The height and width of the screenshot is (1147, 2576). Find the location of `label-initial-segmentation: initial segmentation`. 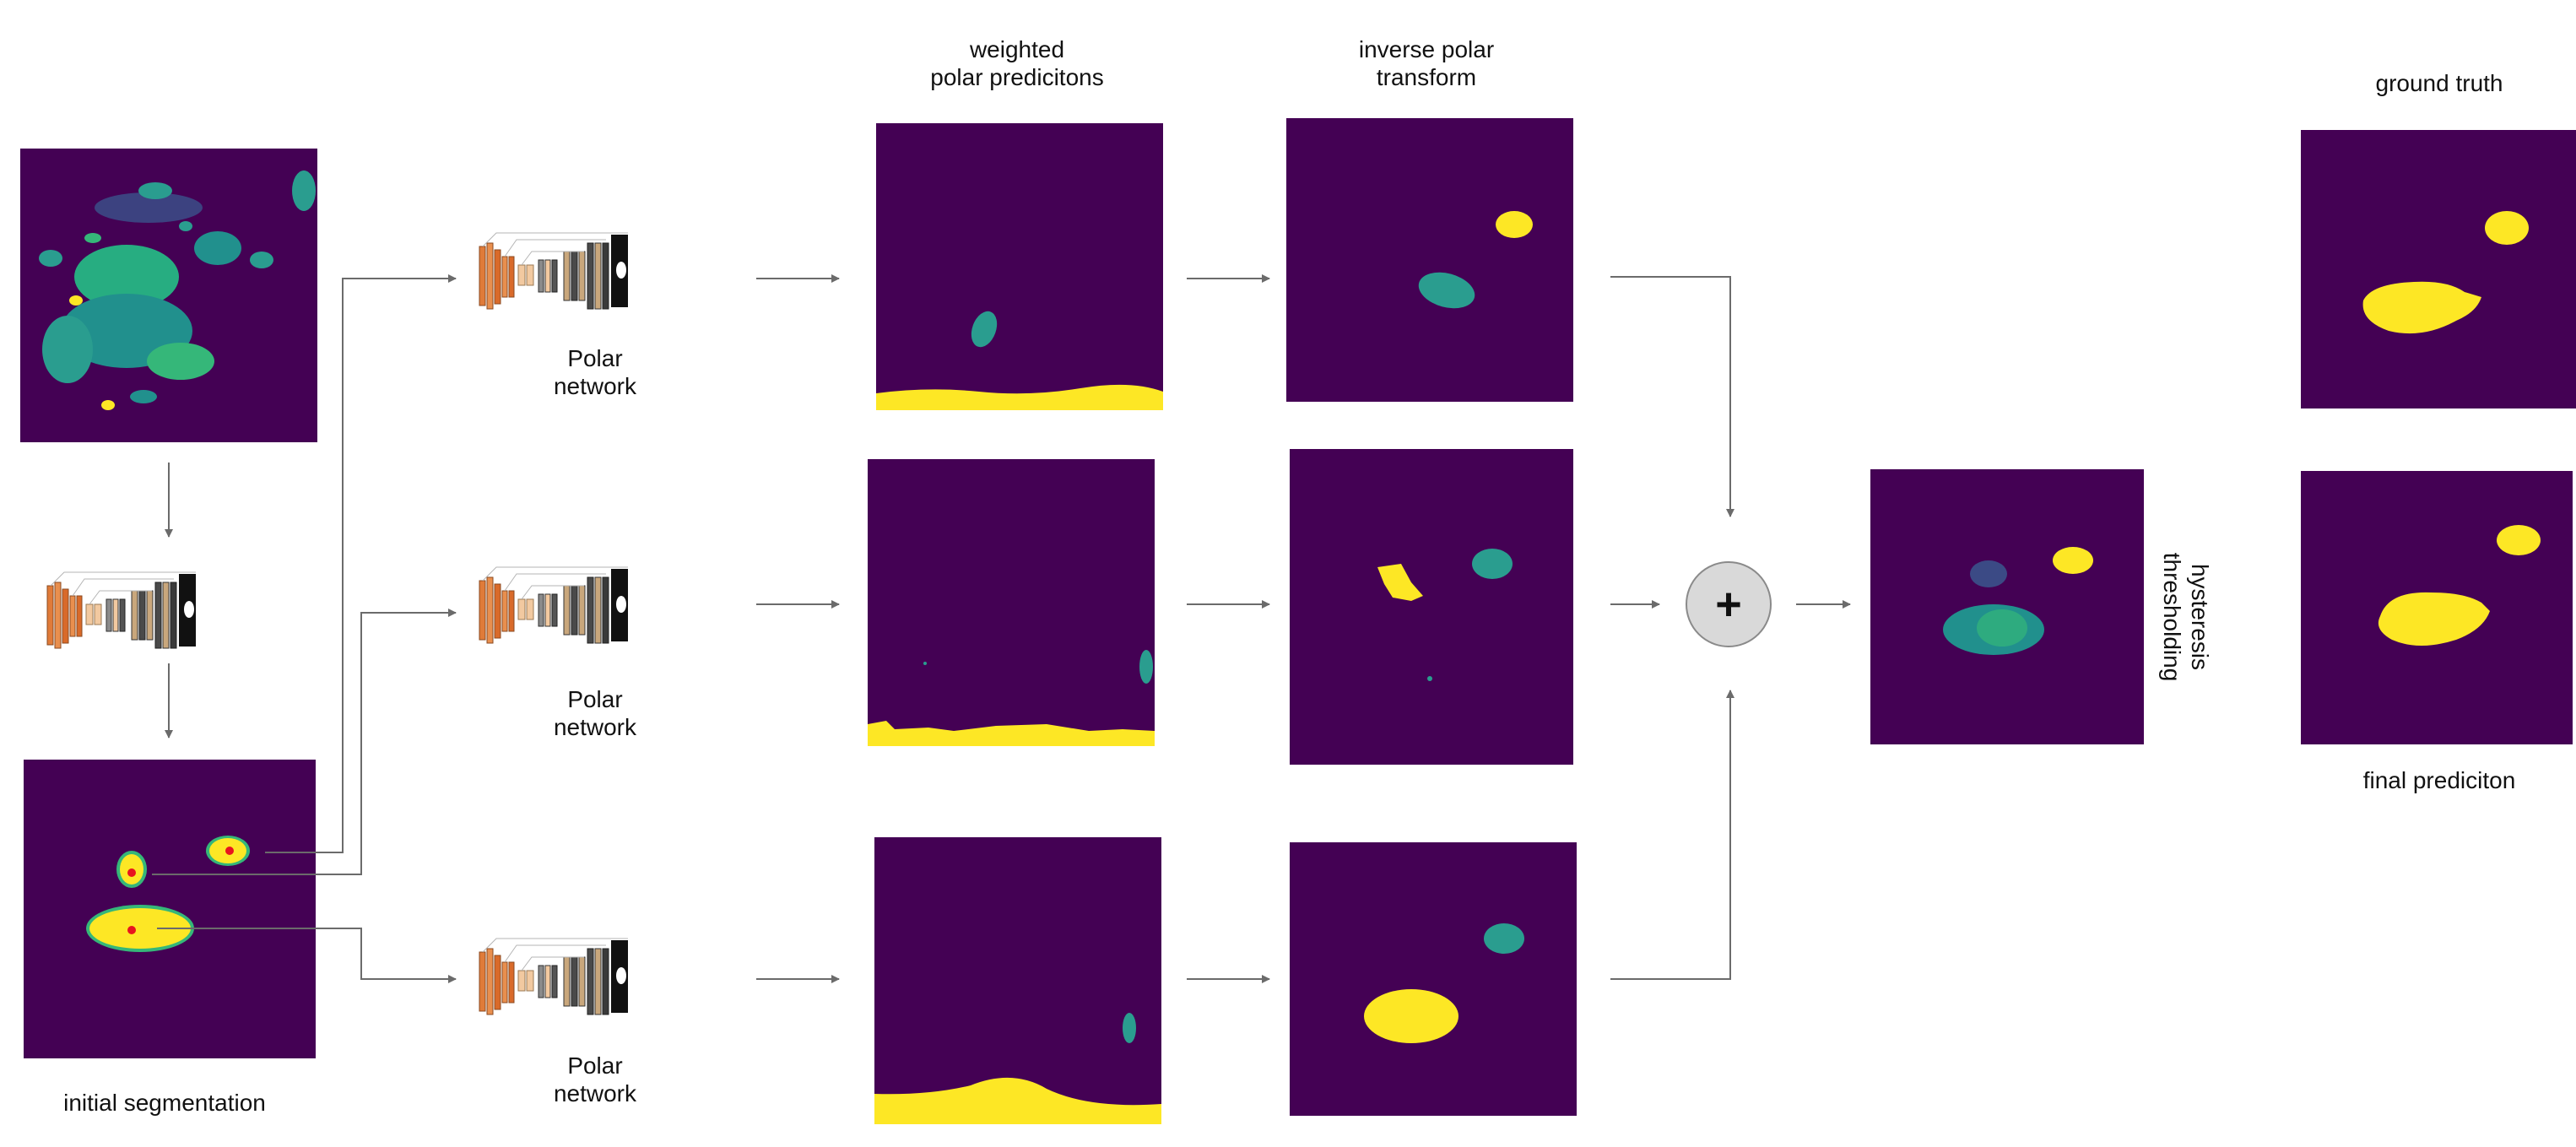

label-initial-segmentation: initial segmentation is located at coordinates (164, 1103).